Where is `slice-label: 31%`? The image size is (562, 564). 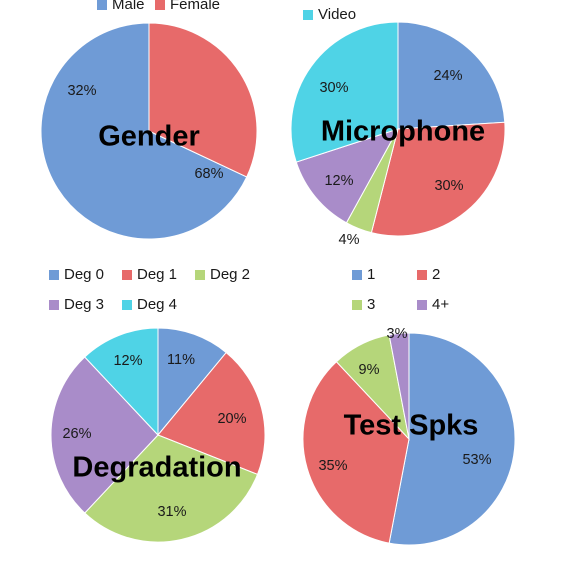 slice-label: 31% is located at coordinates (171, 512).